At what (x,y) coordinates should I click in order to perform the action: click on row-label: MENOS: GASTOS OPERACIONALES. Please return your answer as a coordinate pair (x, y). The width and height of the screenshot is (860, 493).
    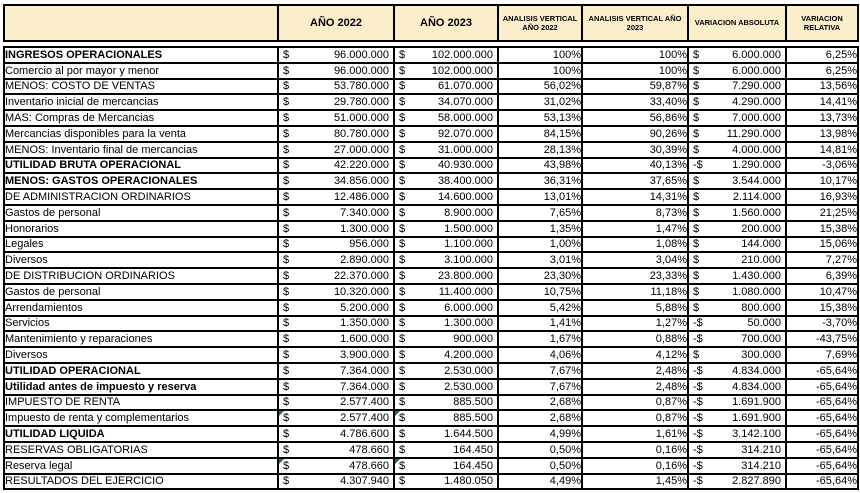
    Looking at the image, I should click on (141, 181).